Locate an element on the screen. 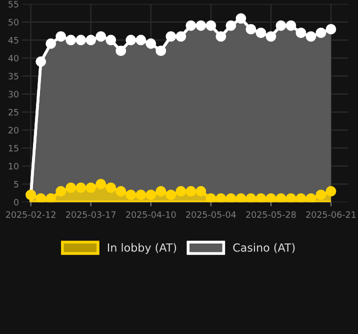 The width and height of the screenshot is (358, 334). y-tick-label: 30 is located at coordinates (13, 94).